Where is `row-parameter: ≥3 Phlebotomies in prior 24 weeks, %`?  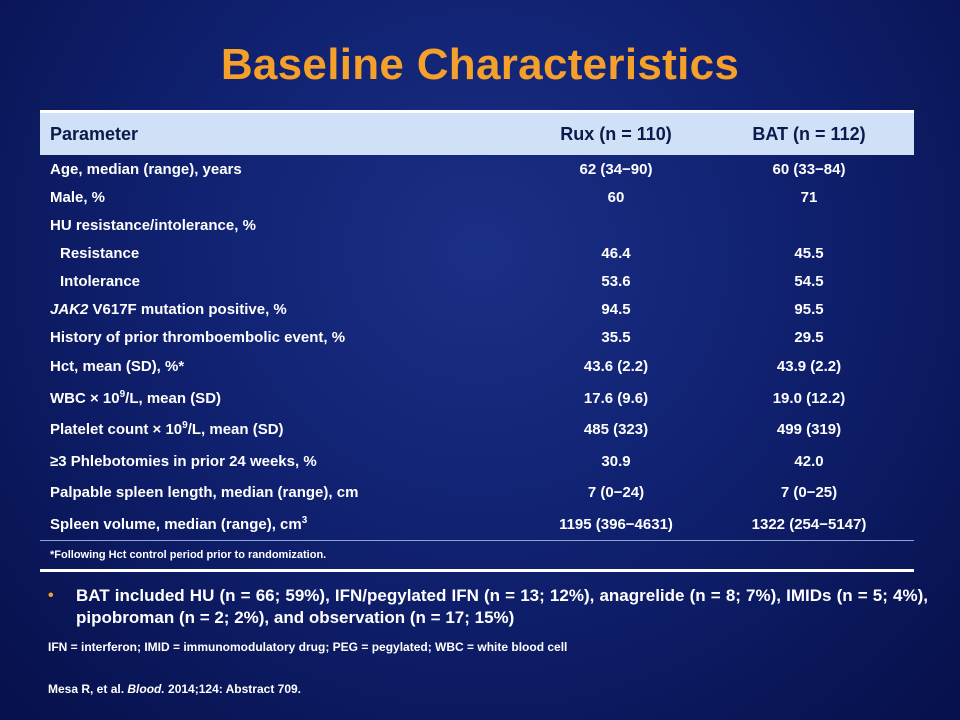
row-parameter: ≥3 Phlebotomies in prior 24 weeks, % is located at coordinates (183, 461).